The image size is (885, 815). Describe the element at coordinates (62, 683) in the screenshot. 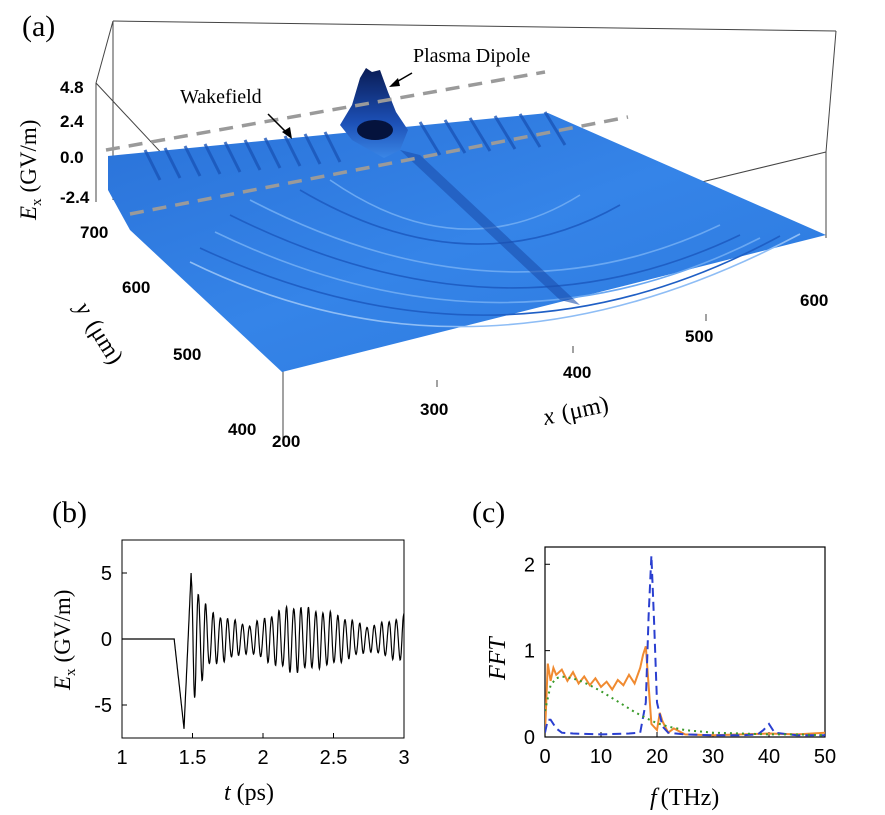

I see `plot-b-ylabel-main: E` at that location.